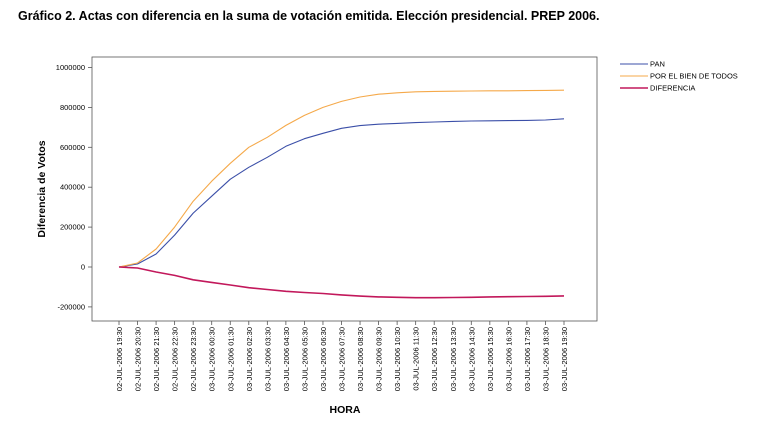 This screenshot has width=759, height=430. Describe the element at coordinates (42, 188) in the screenshot. I see `y-axis-title: Diferencia de Votos` at that location.